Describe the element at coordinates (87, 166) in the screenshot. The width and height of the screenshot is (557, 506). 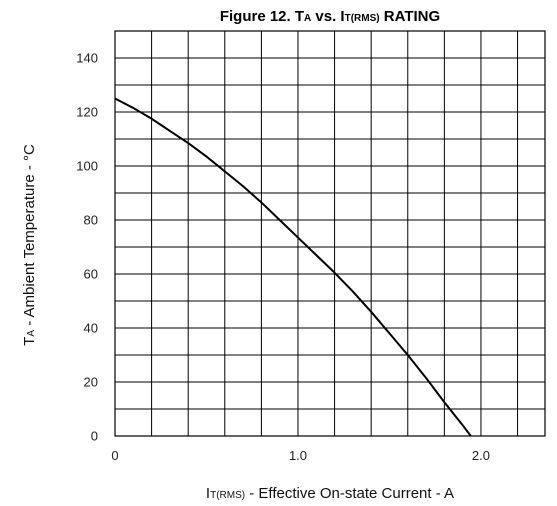
I see `y-tick-label: 100` at that location.